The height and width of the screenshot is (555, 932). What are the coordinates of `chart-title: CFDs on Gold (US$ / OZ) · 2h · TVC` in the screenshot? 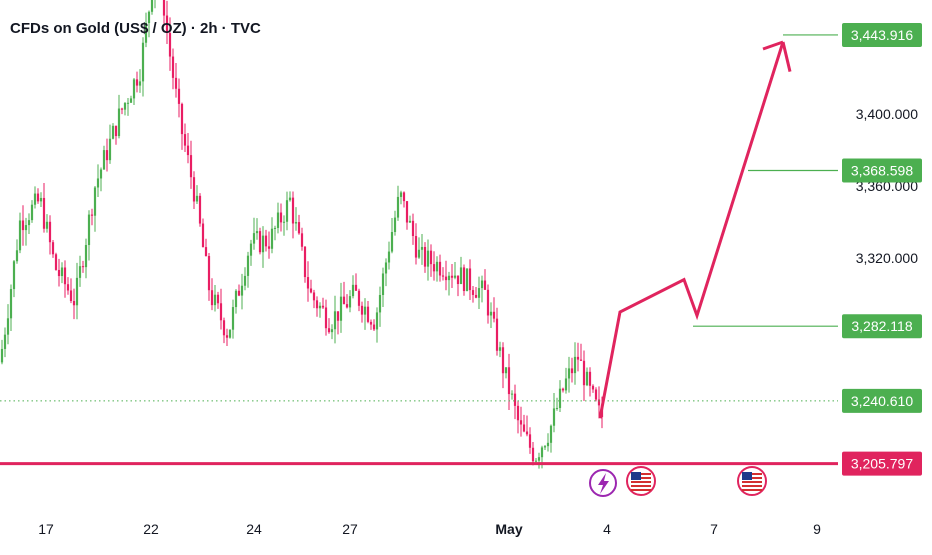 It's located at (135, 28).